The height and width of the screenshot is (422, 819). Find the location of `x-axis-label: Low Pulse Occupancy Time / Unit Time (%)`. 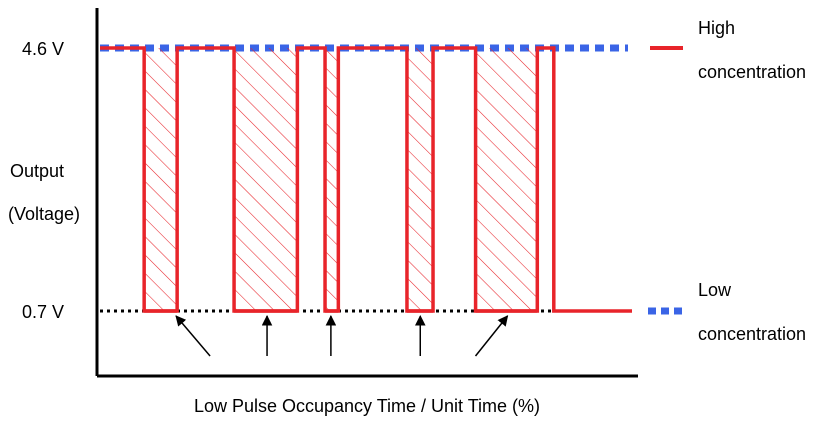

x-axis-label: Low Pulse Occupancy Time / Unit Time (%) is located at coordinates (367, 406).